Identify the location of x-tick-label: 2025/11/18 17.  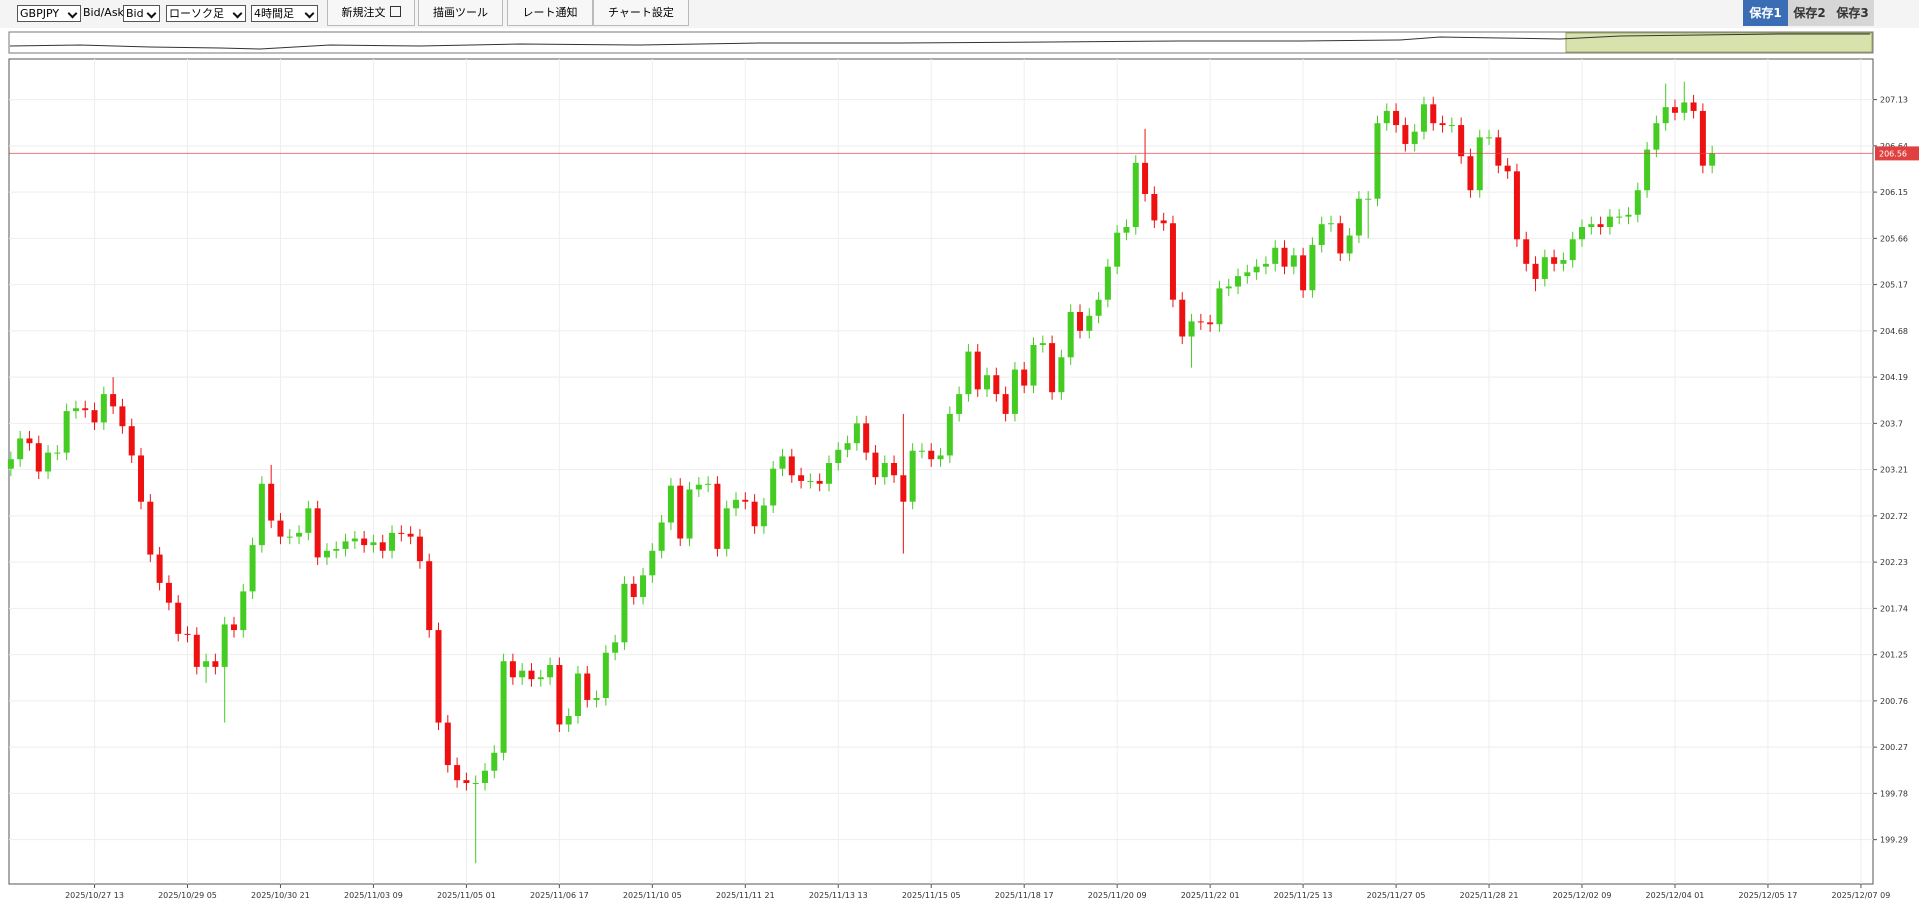
(1024, 895).